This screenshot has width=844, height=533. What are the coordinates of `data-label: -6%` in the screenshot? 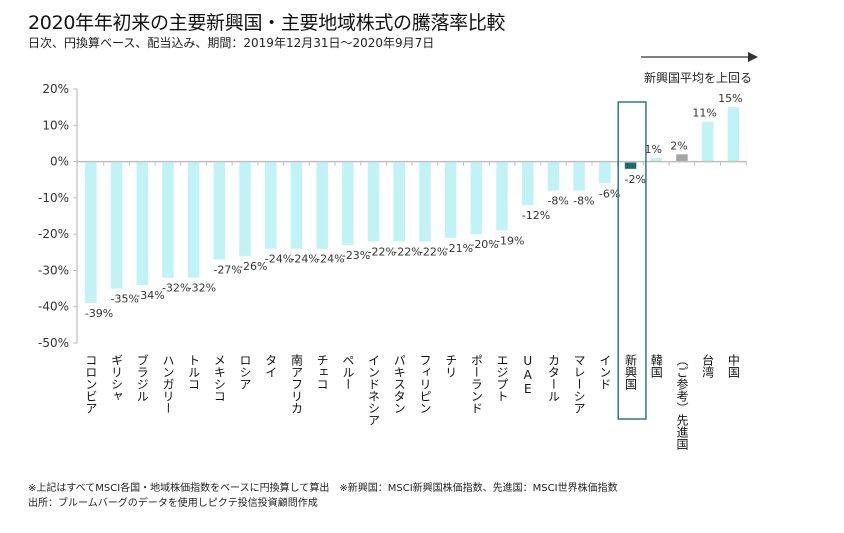 It's located at (609, 193).